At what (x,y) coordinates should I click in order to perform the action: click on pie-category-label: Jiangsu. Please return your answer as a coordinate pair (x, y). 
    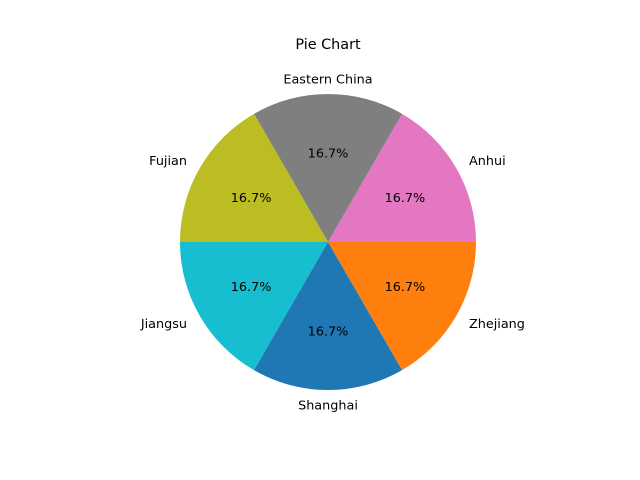
    Looking at the image, I should click on (163, 324).